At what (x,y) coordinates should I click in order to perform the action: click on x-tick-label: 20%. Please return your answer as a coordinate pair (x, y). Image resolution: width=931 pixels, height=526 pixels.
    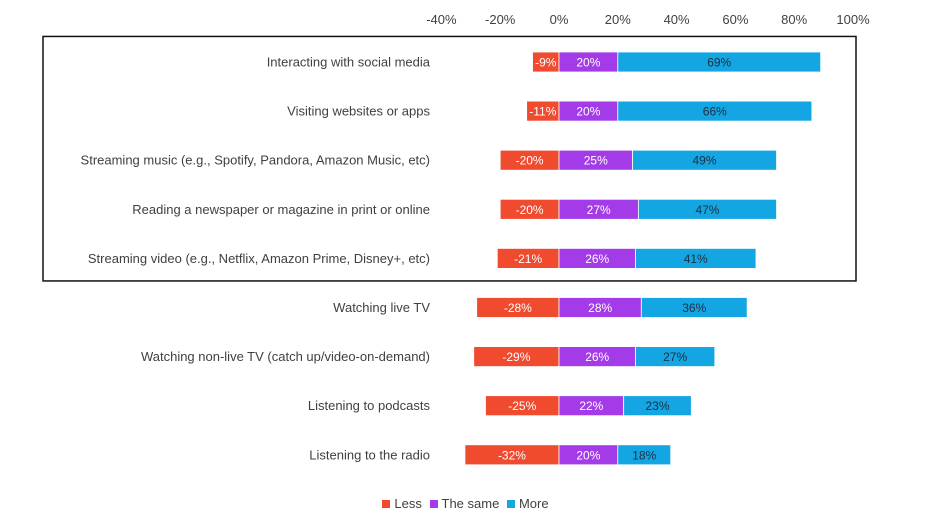
    Looking at the image, I should click on (618, 19).